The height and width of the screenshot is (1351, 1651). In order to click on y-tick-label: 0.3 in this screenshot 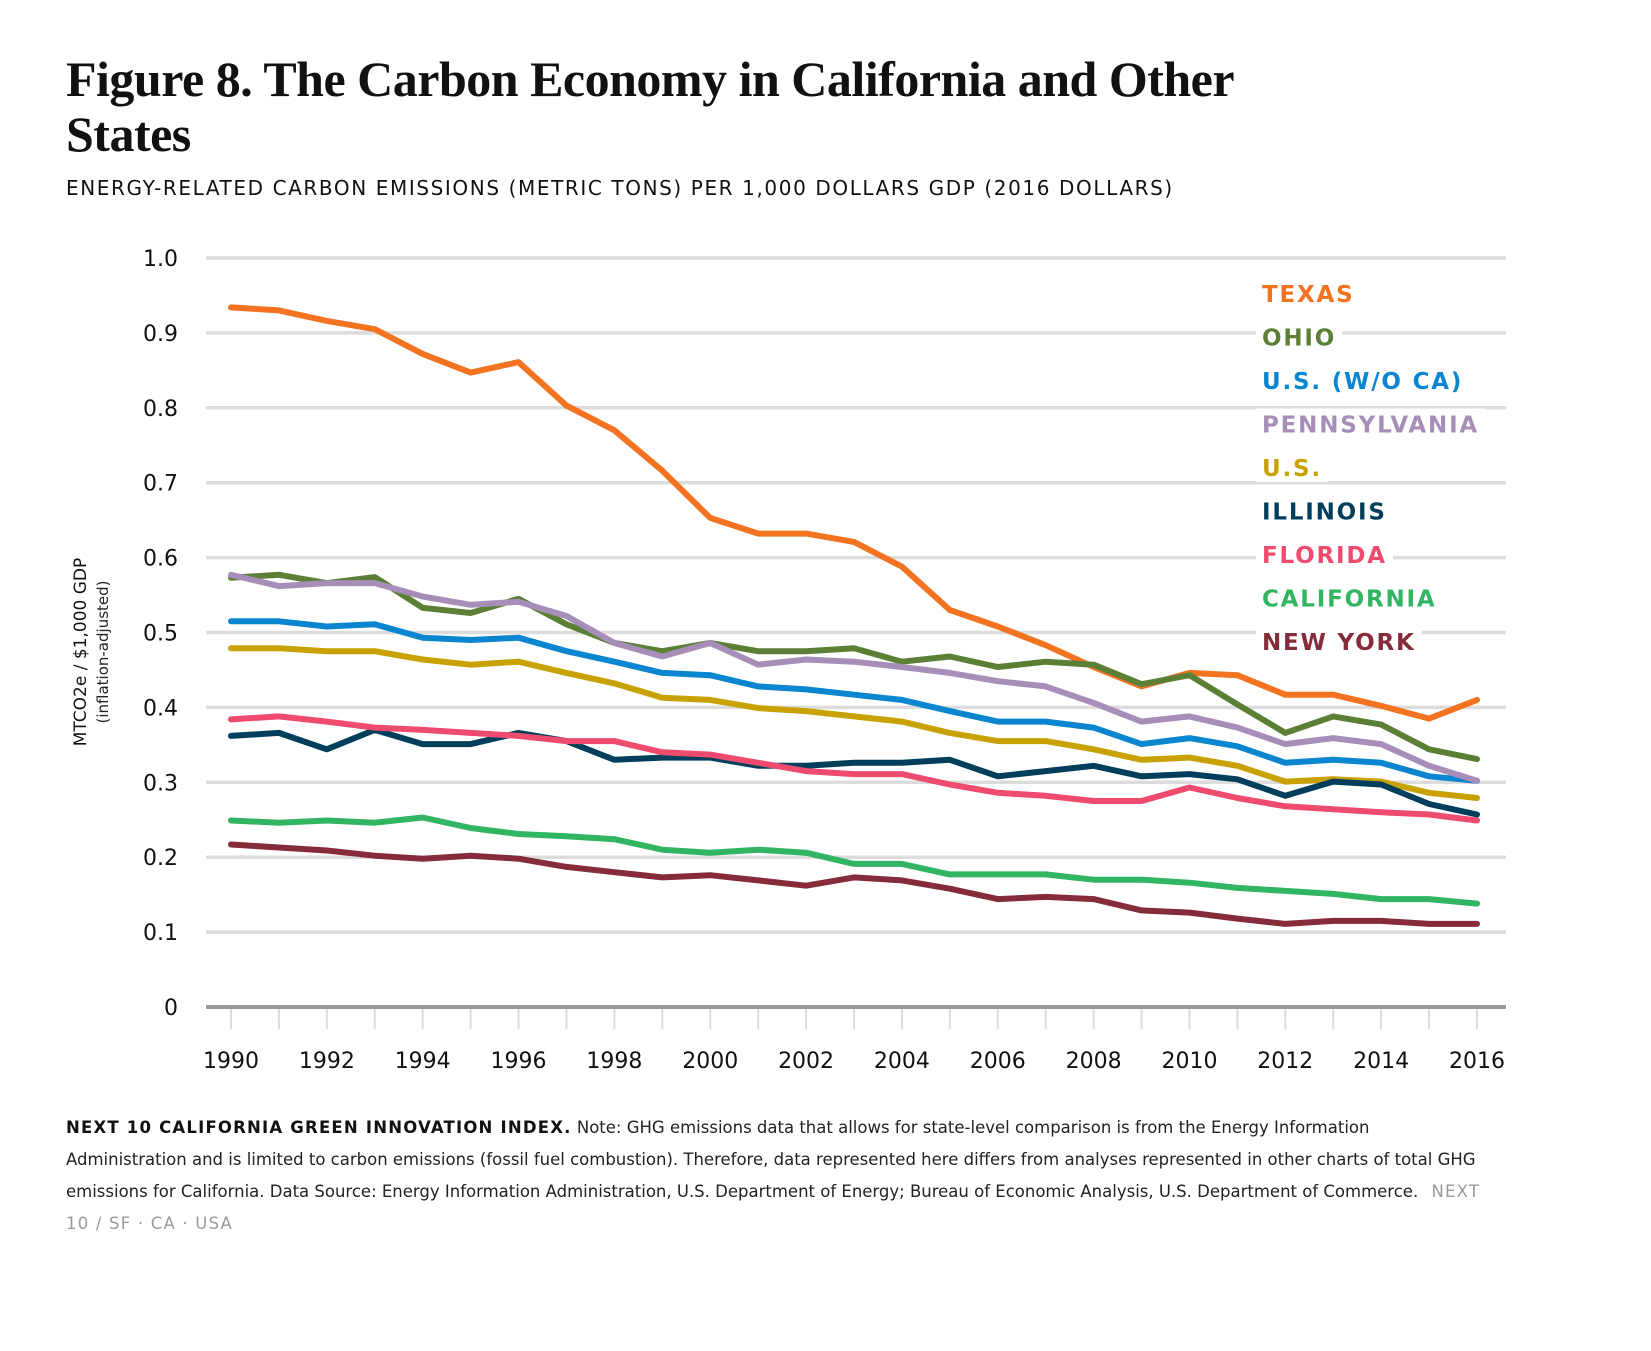, I will do `click(160, 783)`.